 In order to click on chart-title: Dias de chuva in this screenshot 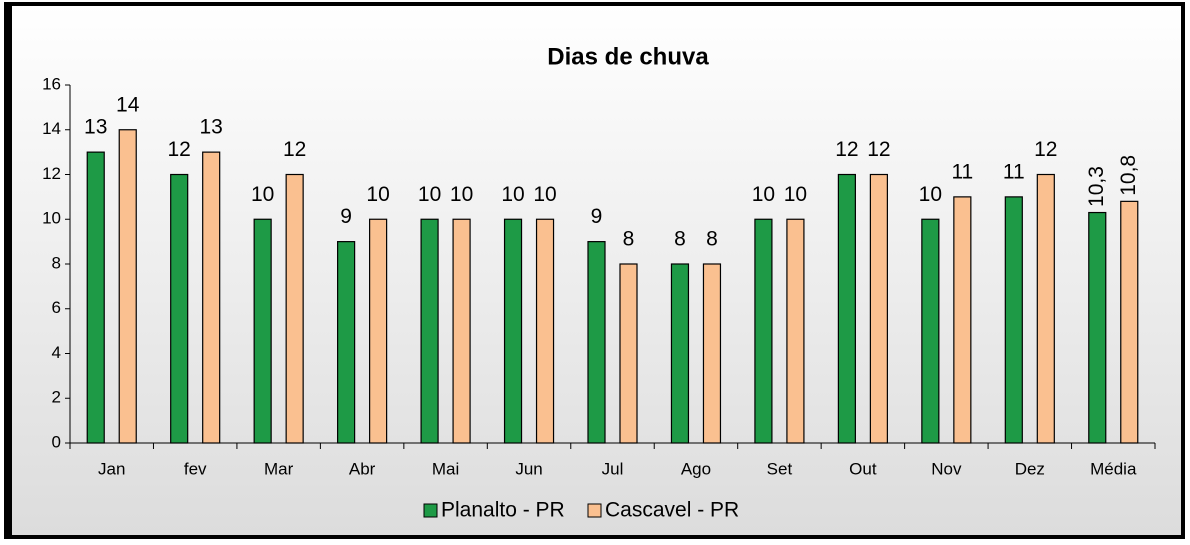, I will do `click(628, 56)`.